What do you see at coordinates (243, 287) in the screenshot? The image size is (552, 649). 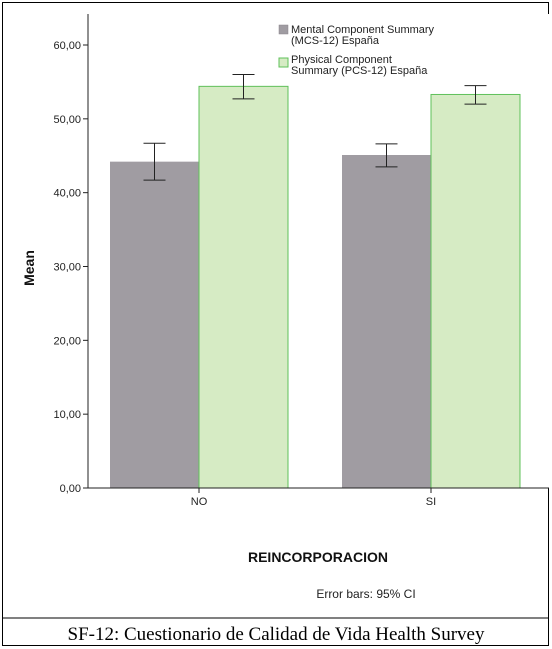 I see `bar-pcs-no` at bounding box center [243, 287].